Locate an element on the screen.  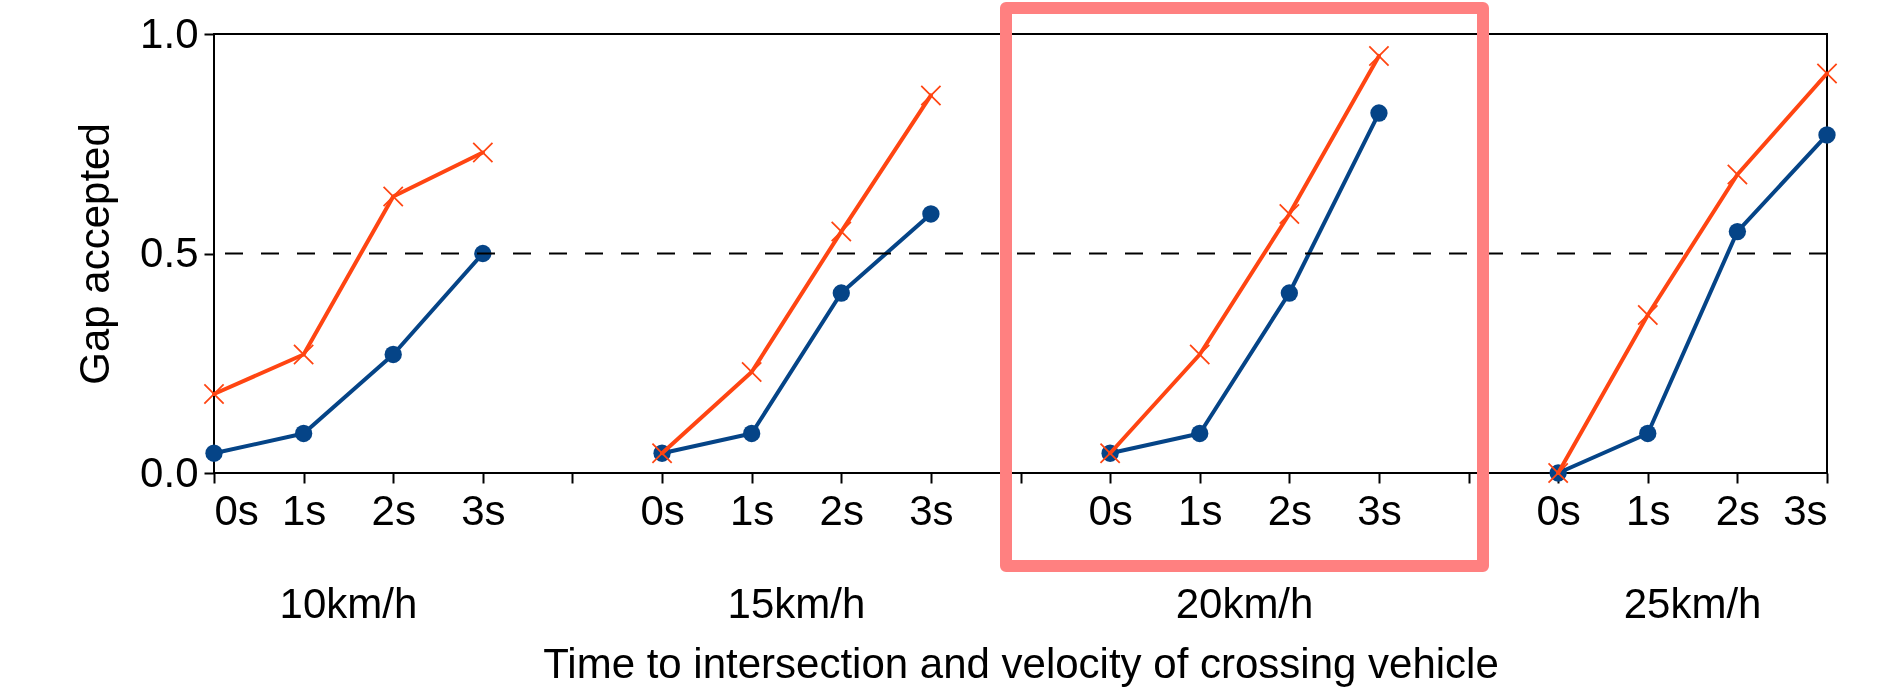
y-axis-title: Gap accepted is located at coordinates (95, 254).